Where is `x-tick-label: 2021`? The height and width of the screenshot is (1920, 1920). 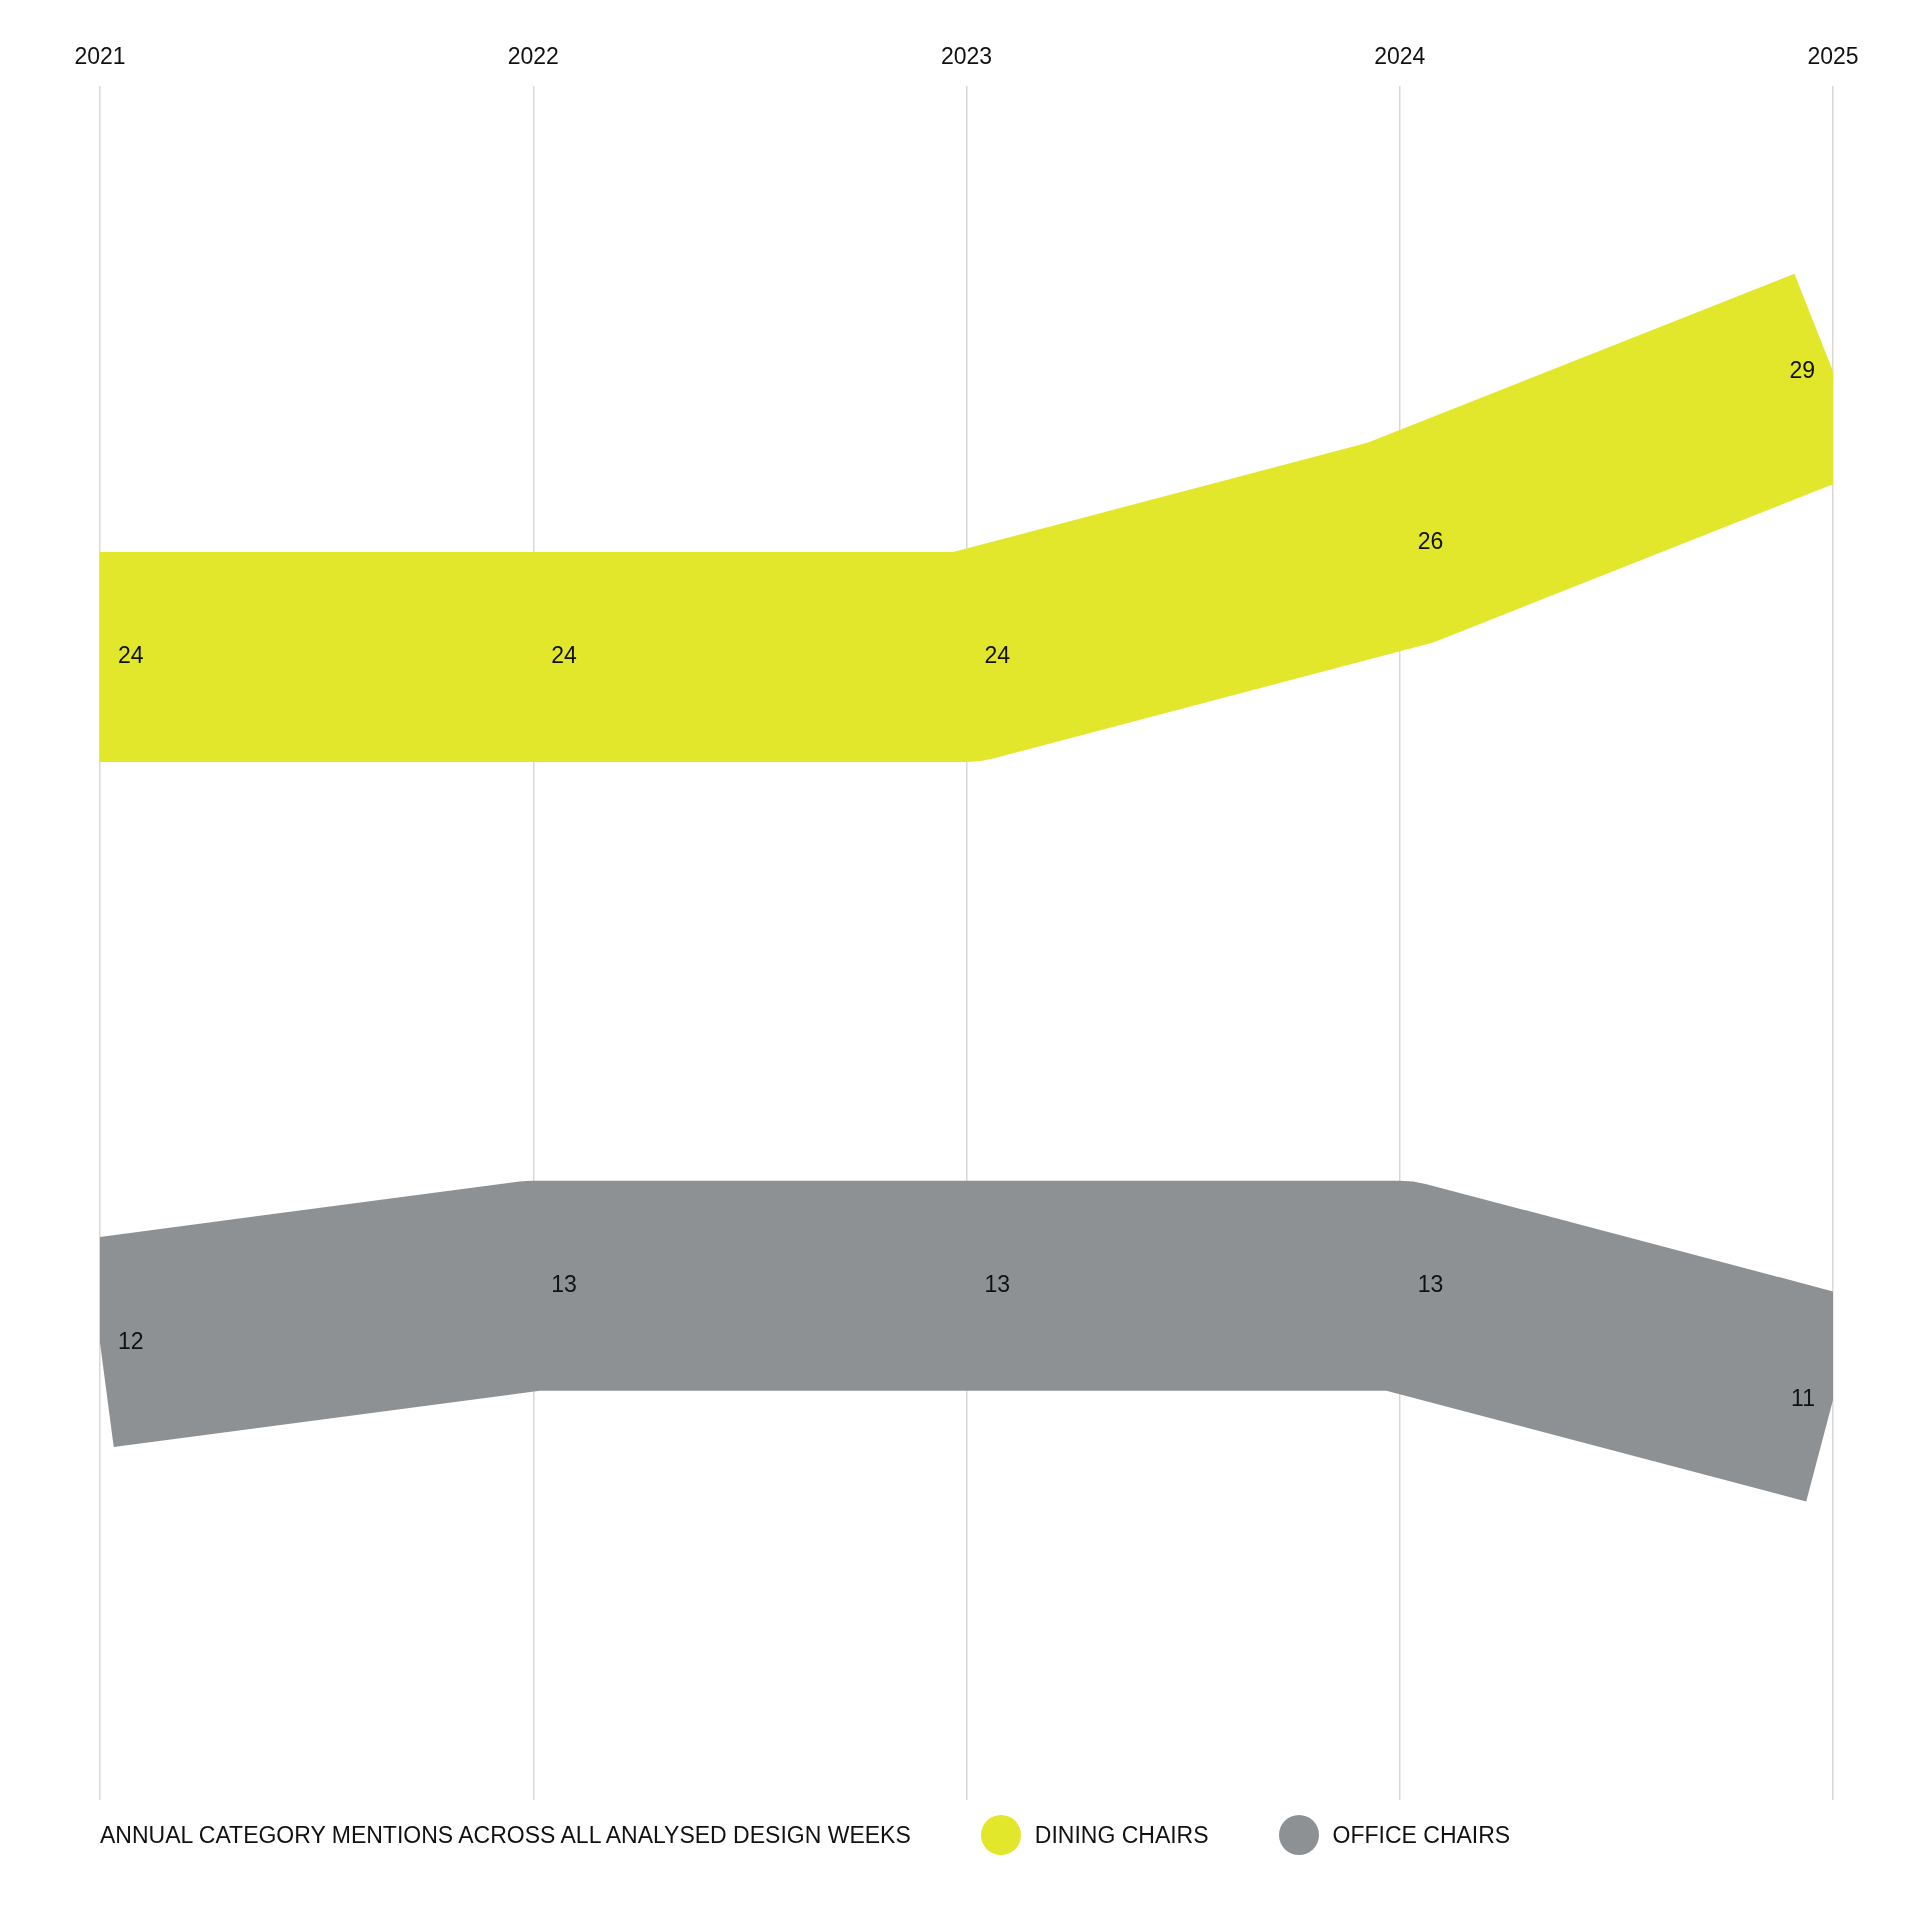
x-tick-label: 2021 is located at coordinates (100, 56).